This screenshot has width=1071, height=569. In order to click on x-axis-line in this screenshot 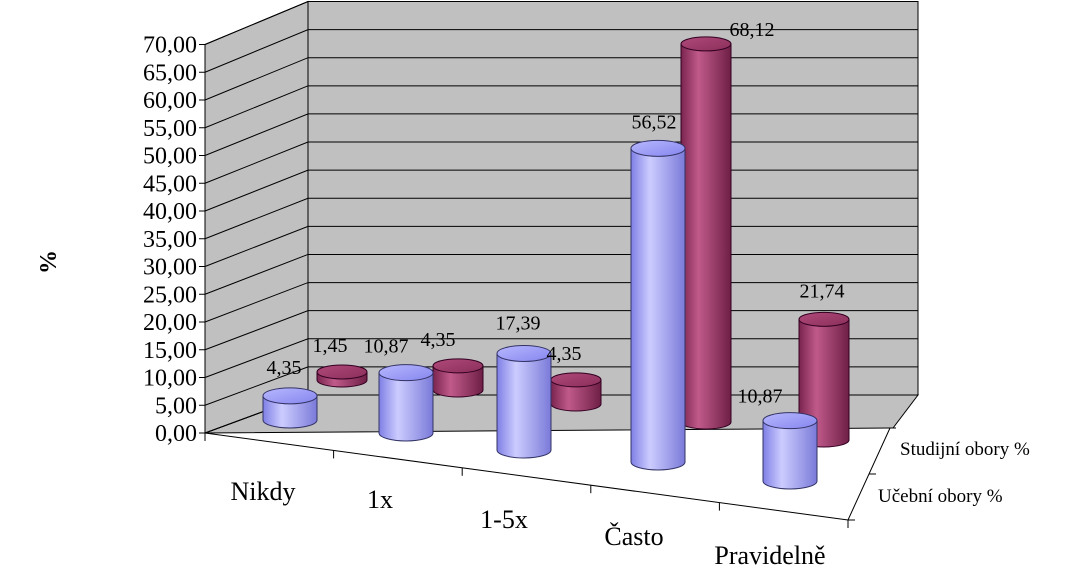, I will do `click(526, 476)`.